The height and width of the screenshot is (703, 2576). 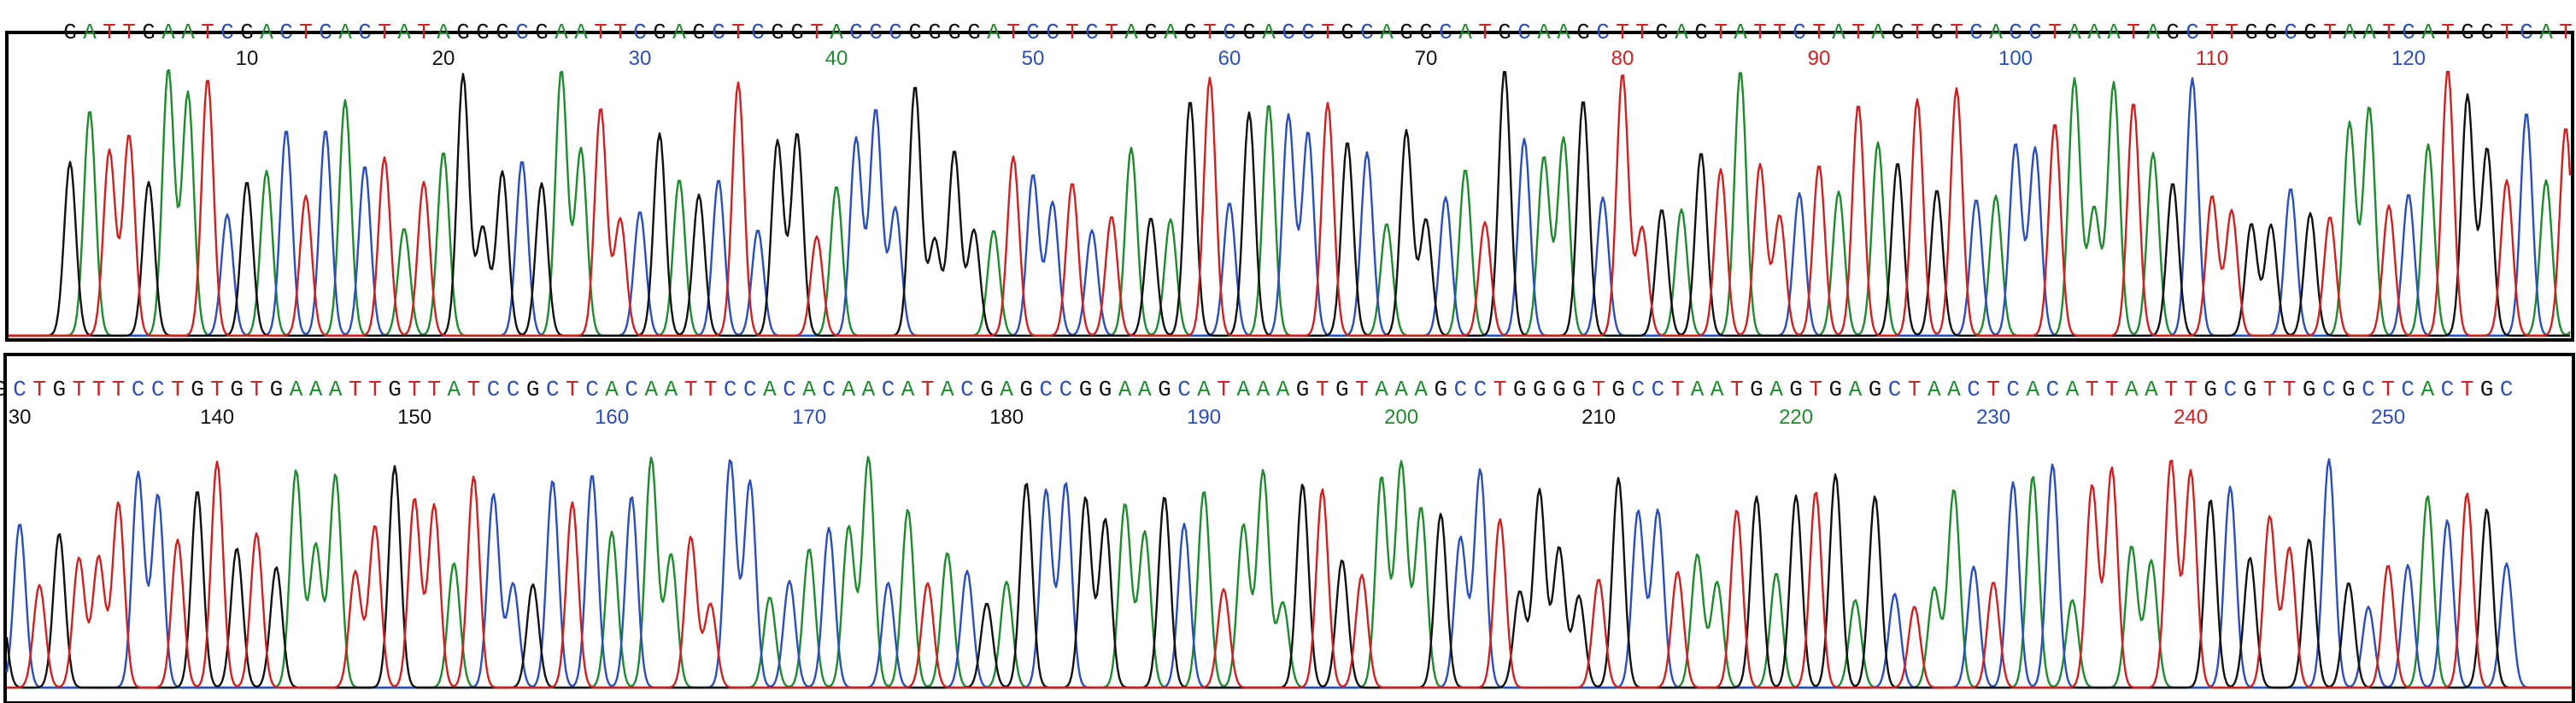 What do you see at coordinates (809, 417) in the screenshot?
I see `position-label: 170` at bounding box center [809, 417].